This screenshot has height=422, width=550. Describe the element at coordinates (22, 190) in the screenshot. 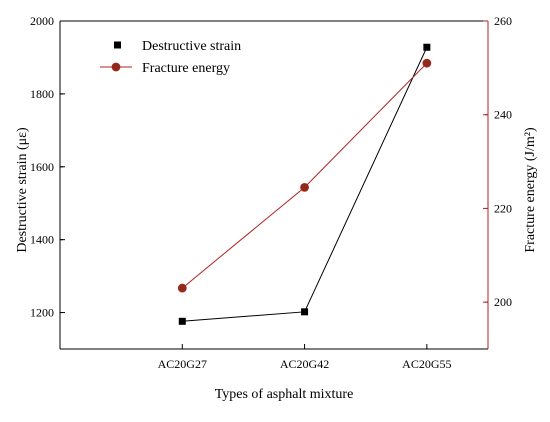

I see `left-y-axis-label: Destructive strain (με)` at that location.